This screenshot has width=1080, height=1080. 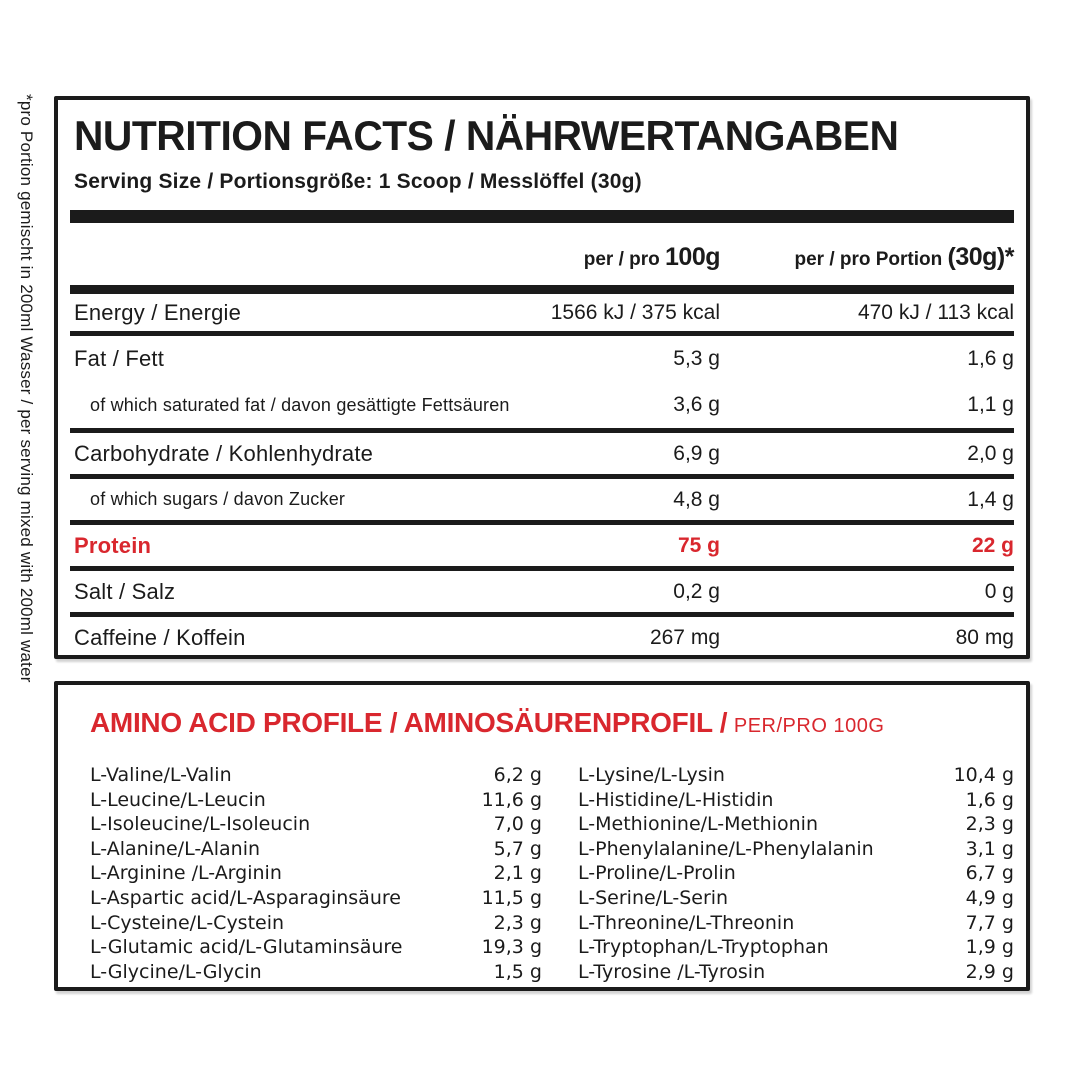 What do you see at coordinates (178, 799) in the screenshot?
I see `amino-name: L-Leucine/L-Leucin` at bounding box center [178, 799].